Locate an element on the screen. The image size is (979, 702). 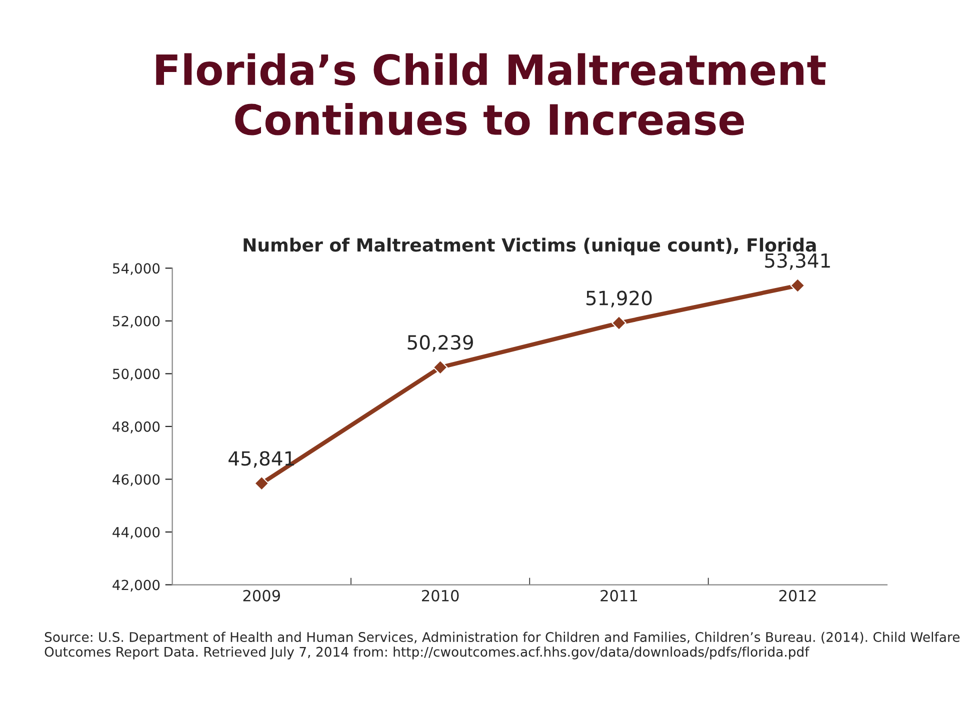
x-tick-label: 2010 is located at coordinates (440, 596).